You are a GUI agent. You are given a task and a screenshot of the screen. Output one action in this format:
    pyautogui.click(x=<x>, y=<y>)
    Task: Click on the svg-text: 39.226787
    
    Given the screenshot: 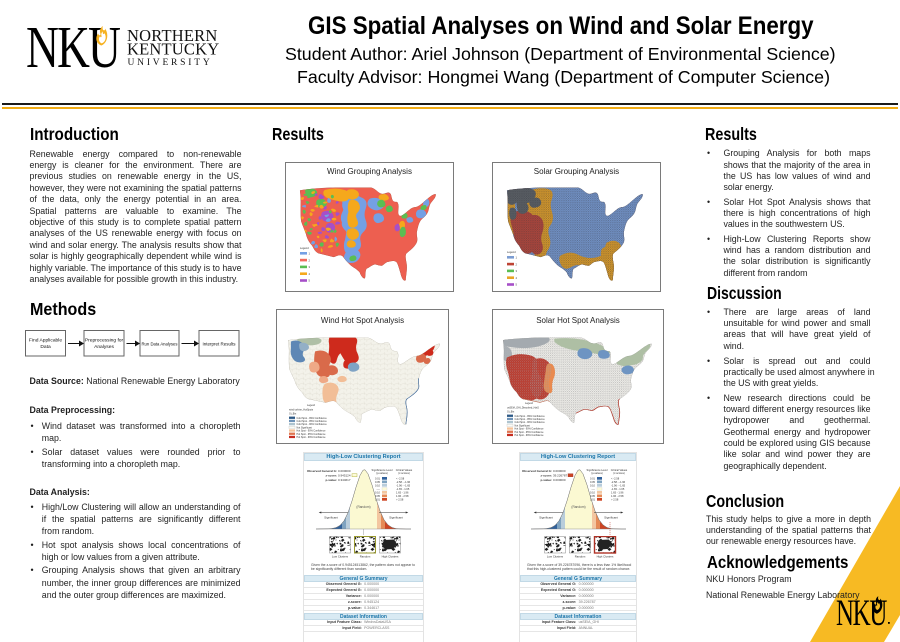 What is the action you would take?
    pyautogui.click(x=560, y=476)
    